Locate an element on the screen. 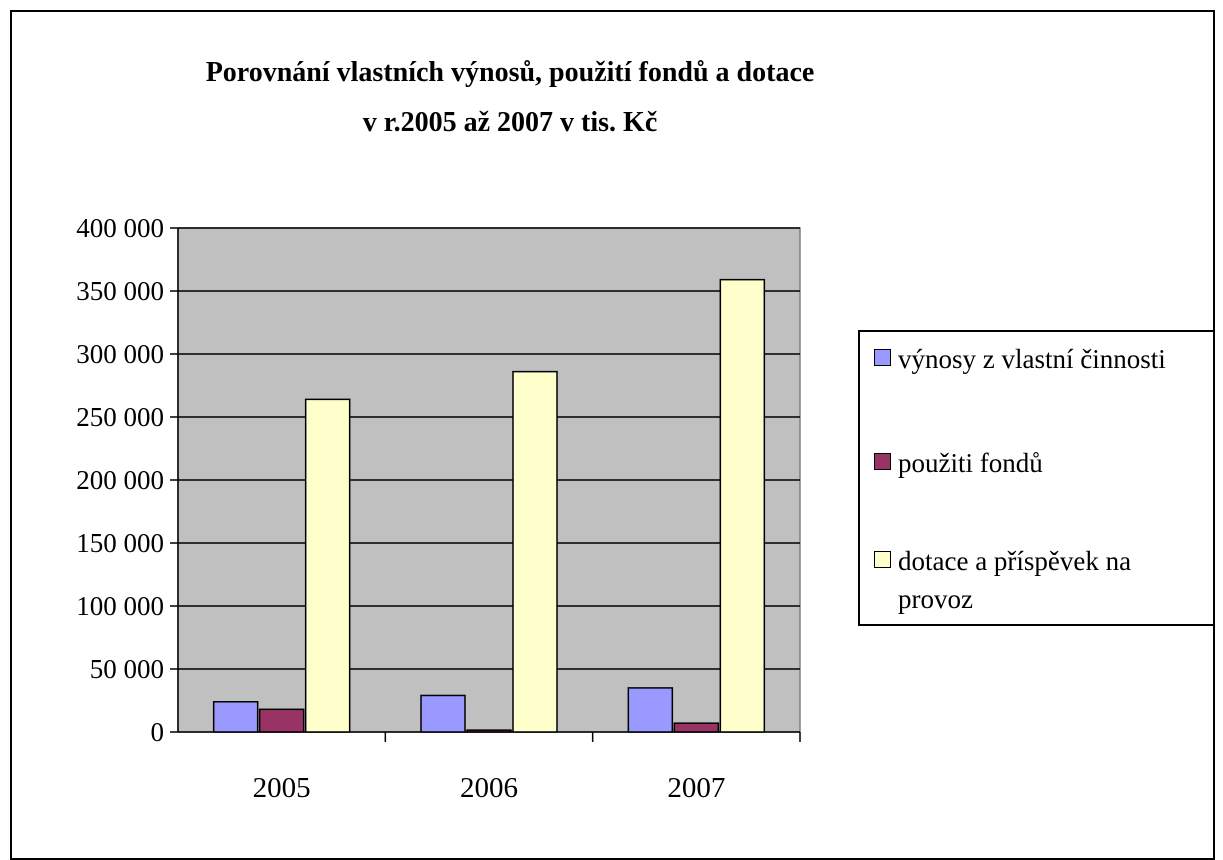 This screenshot has width=1223, height=860. legend-swatch-dotace is located at coordinates (882, 559).